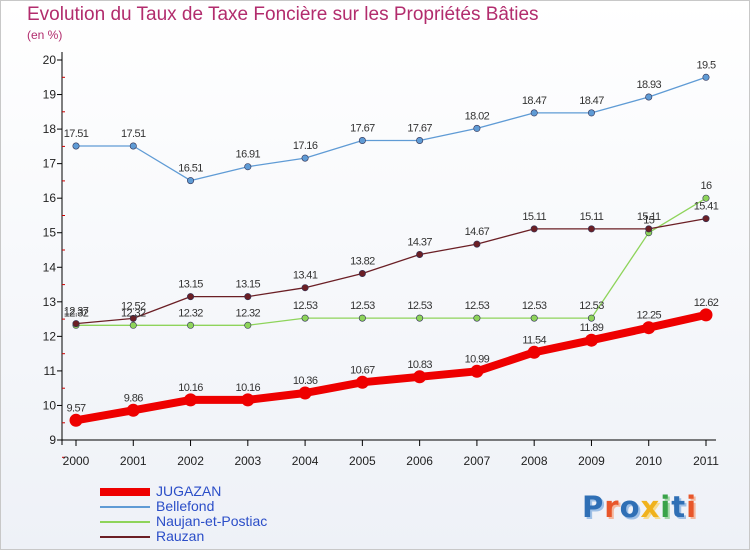  What do you see at coordinates (212, 521) in the screenshot?
I see `legend-label: Naujan-et-Postiac` at bounding box center [212, 521].